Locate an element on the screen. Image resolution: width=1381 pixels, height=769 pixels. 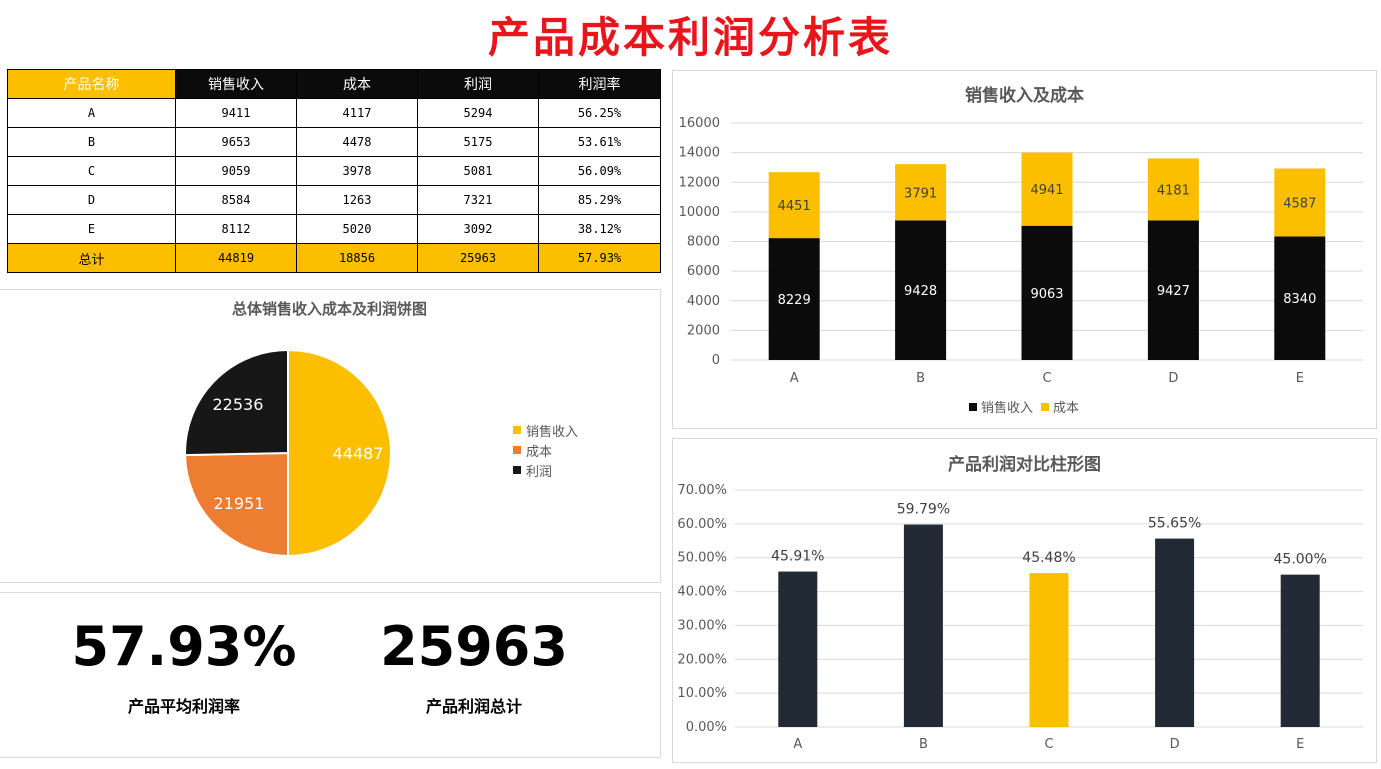
table-cell: C is located at coordinates (91, 171).